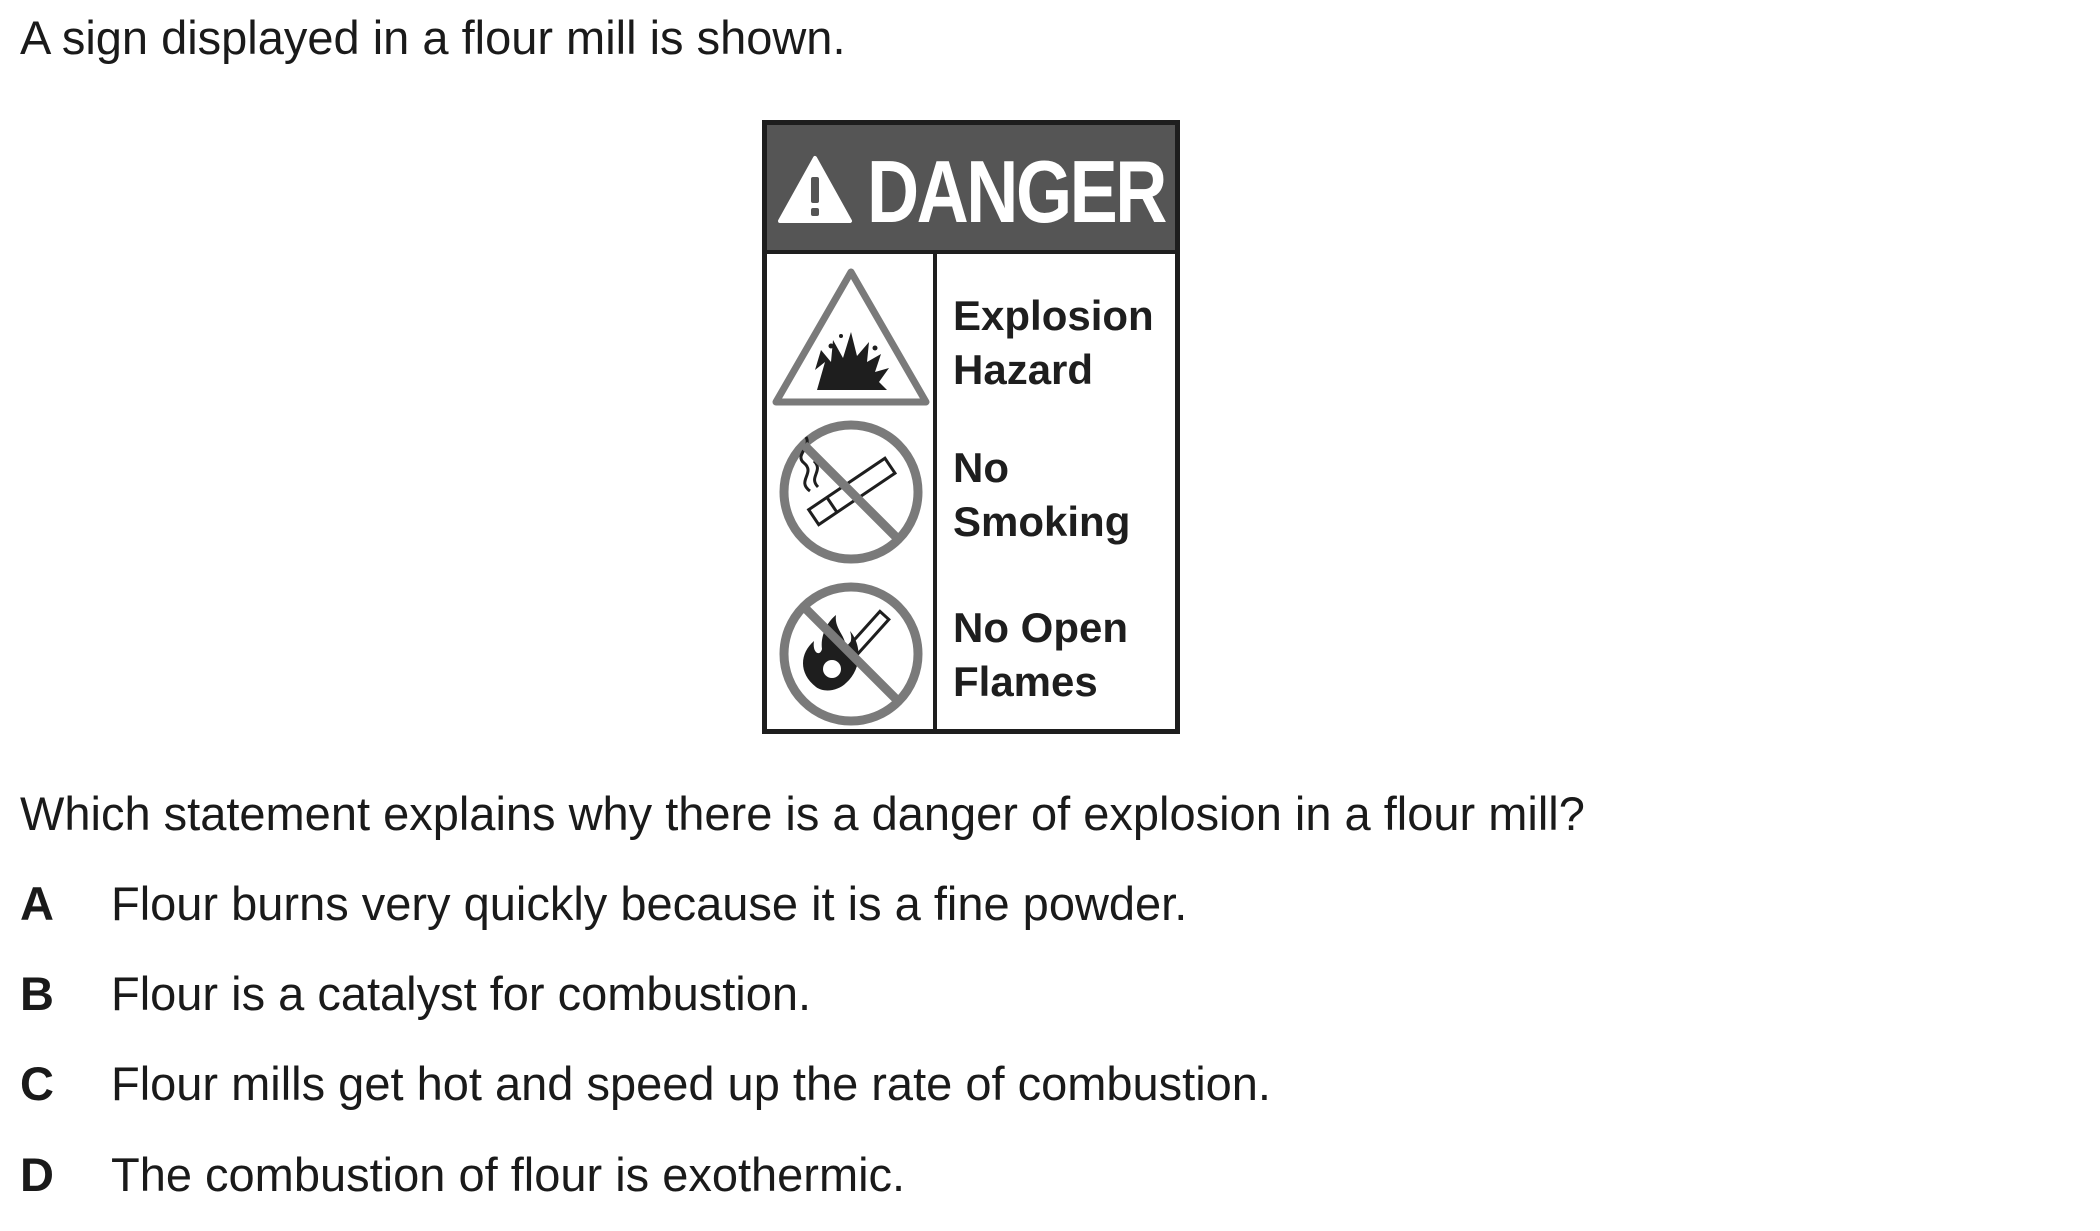 The height and width of the screenshot is (1231, 2100). I want to click on sign-label-explosion: Explosion Hazard, so click(1053, 342).